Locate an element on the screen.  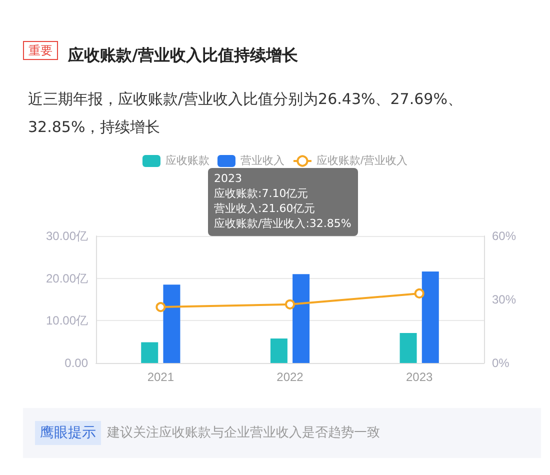
legend-label: 应收账款 is located at coordinates (187, 160).